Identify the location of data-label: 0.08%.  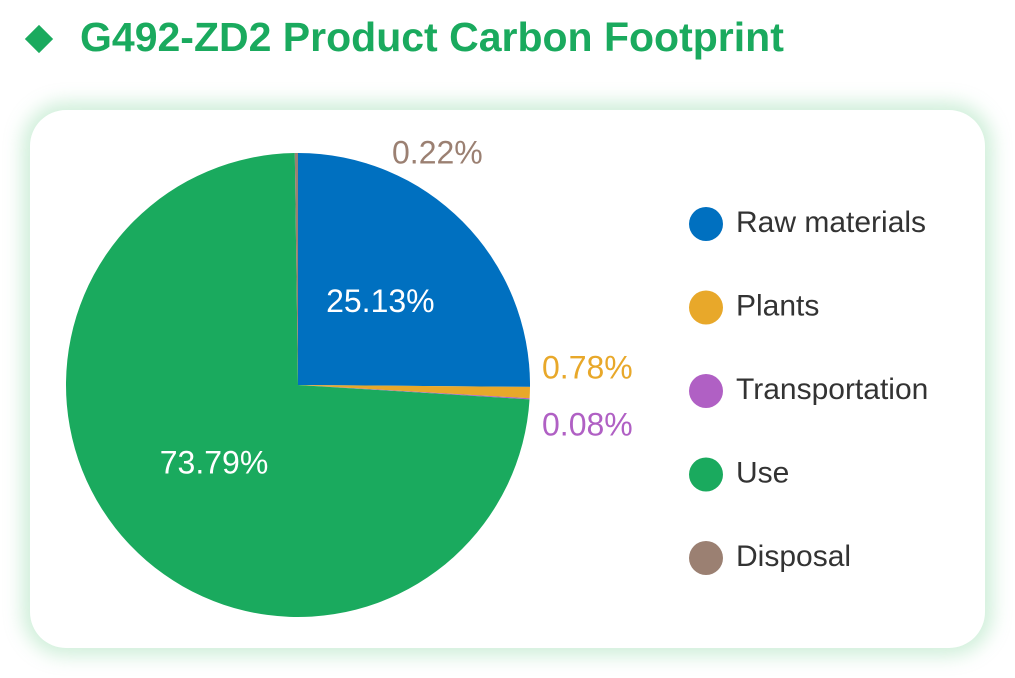
(587, 424).